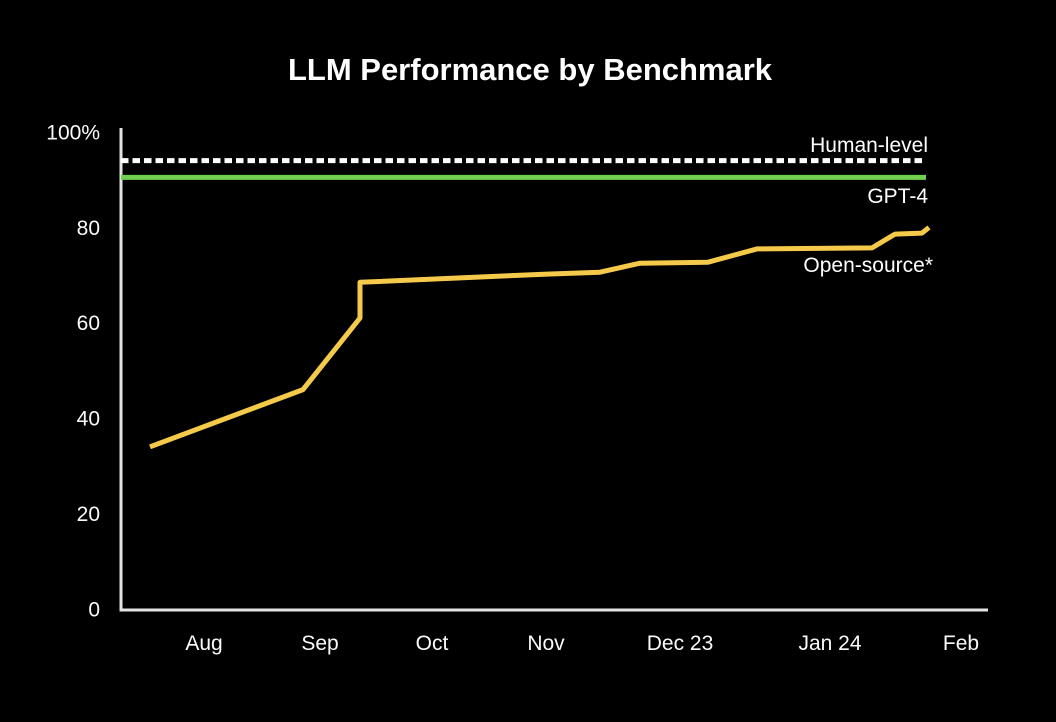  Describe the element at coordinates (897, 196) in the screenshot. I see `gpt4-label: GPT-4` at that location.